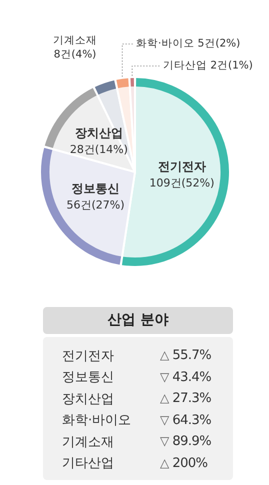 This screenshot has height=485, width=269. I want to click on data-label: 28건(14%), so click(99, 149).